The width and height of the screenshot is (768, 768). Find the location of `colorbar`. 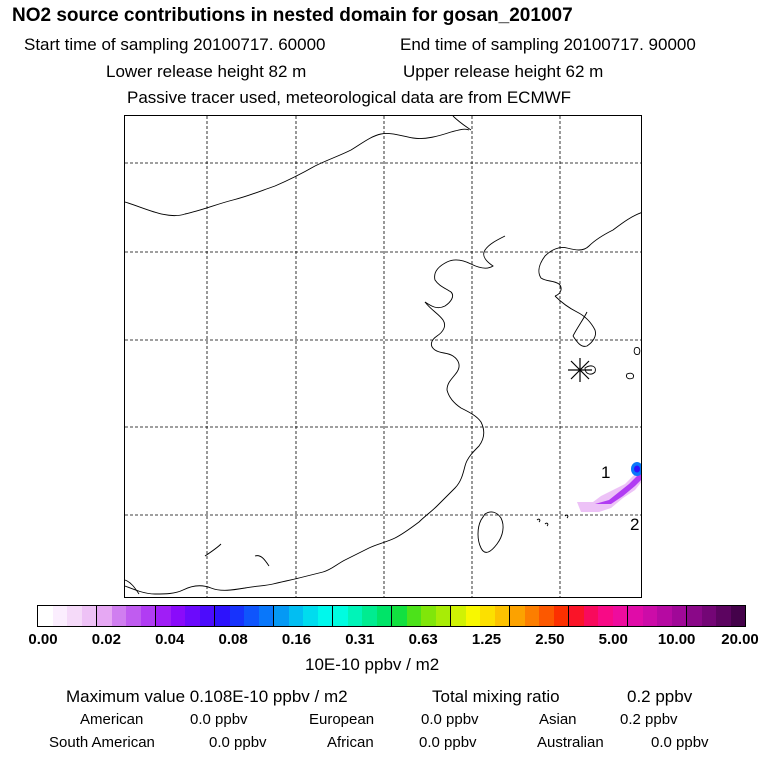

colorbar is located at coordinates (391, 616).